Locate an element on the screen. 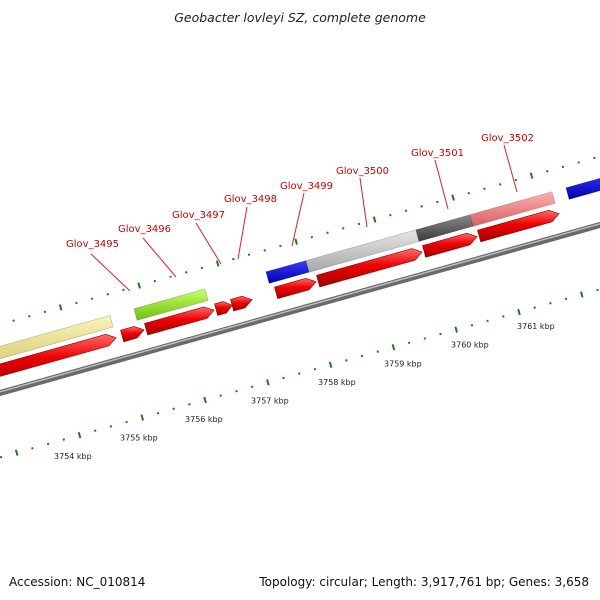  gene-label: Glov_3498 is located at coordinates (250, 199).